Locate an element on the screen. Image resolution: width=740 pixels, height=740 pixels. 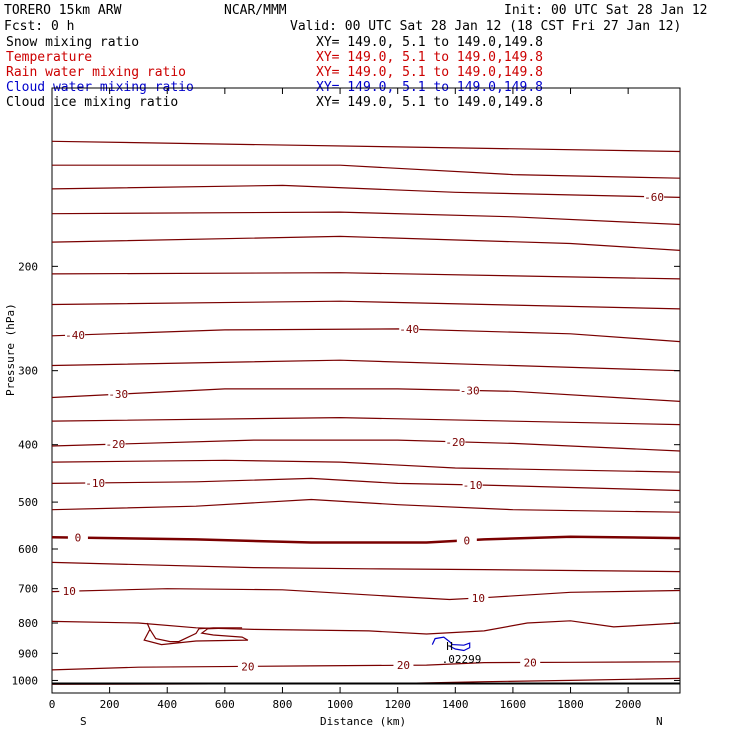
y-axis-label: Pressure (hPa) is located at coordinates (10, 349).